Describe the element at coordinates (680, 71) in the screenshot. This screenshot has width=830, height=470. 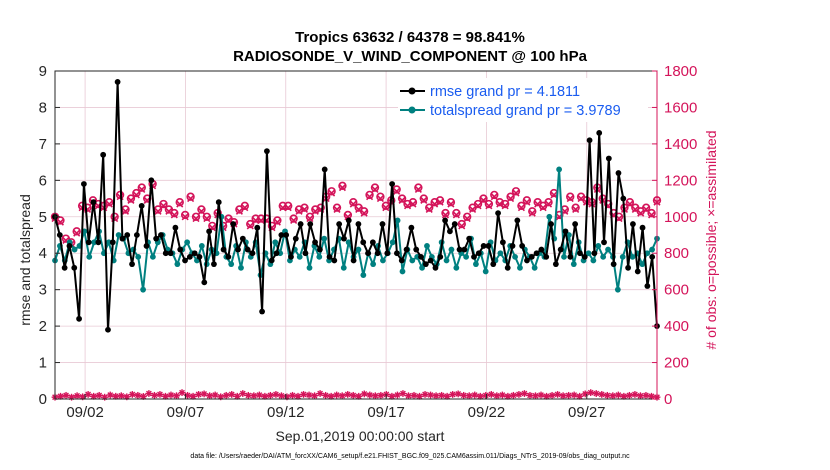
I see `y-right-tick-label: 1800` at that location.